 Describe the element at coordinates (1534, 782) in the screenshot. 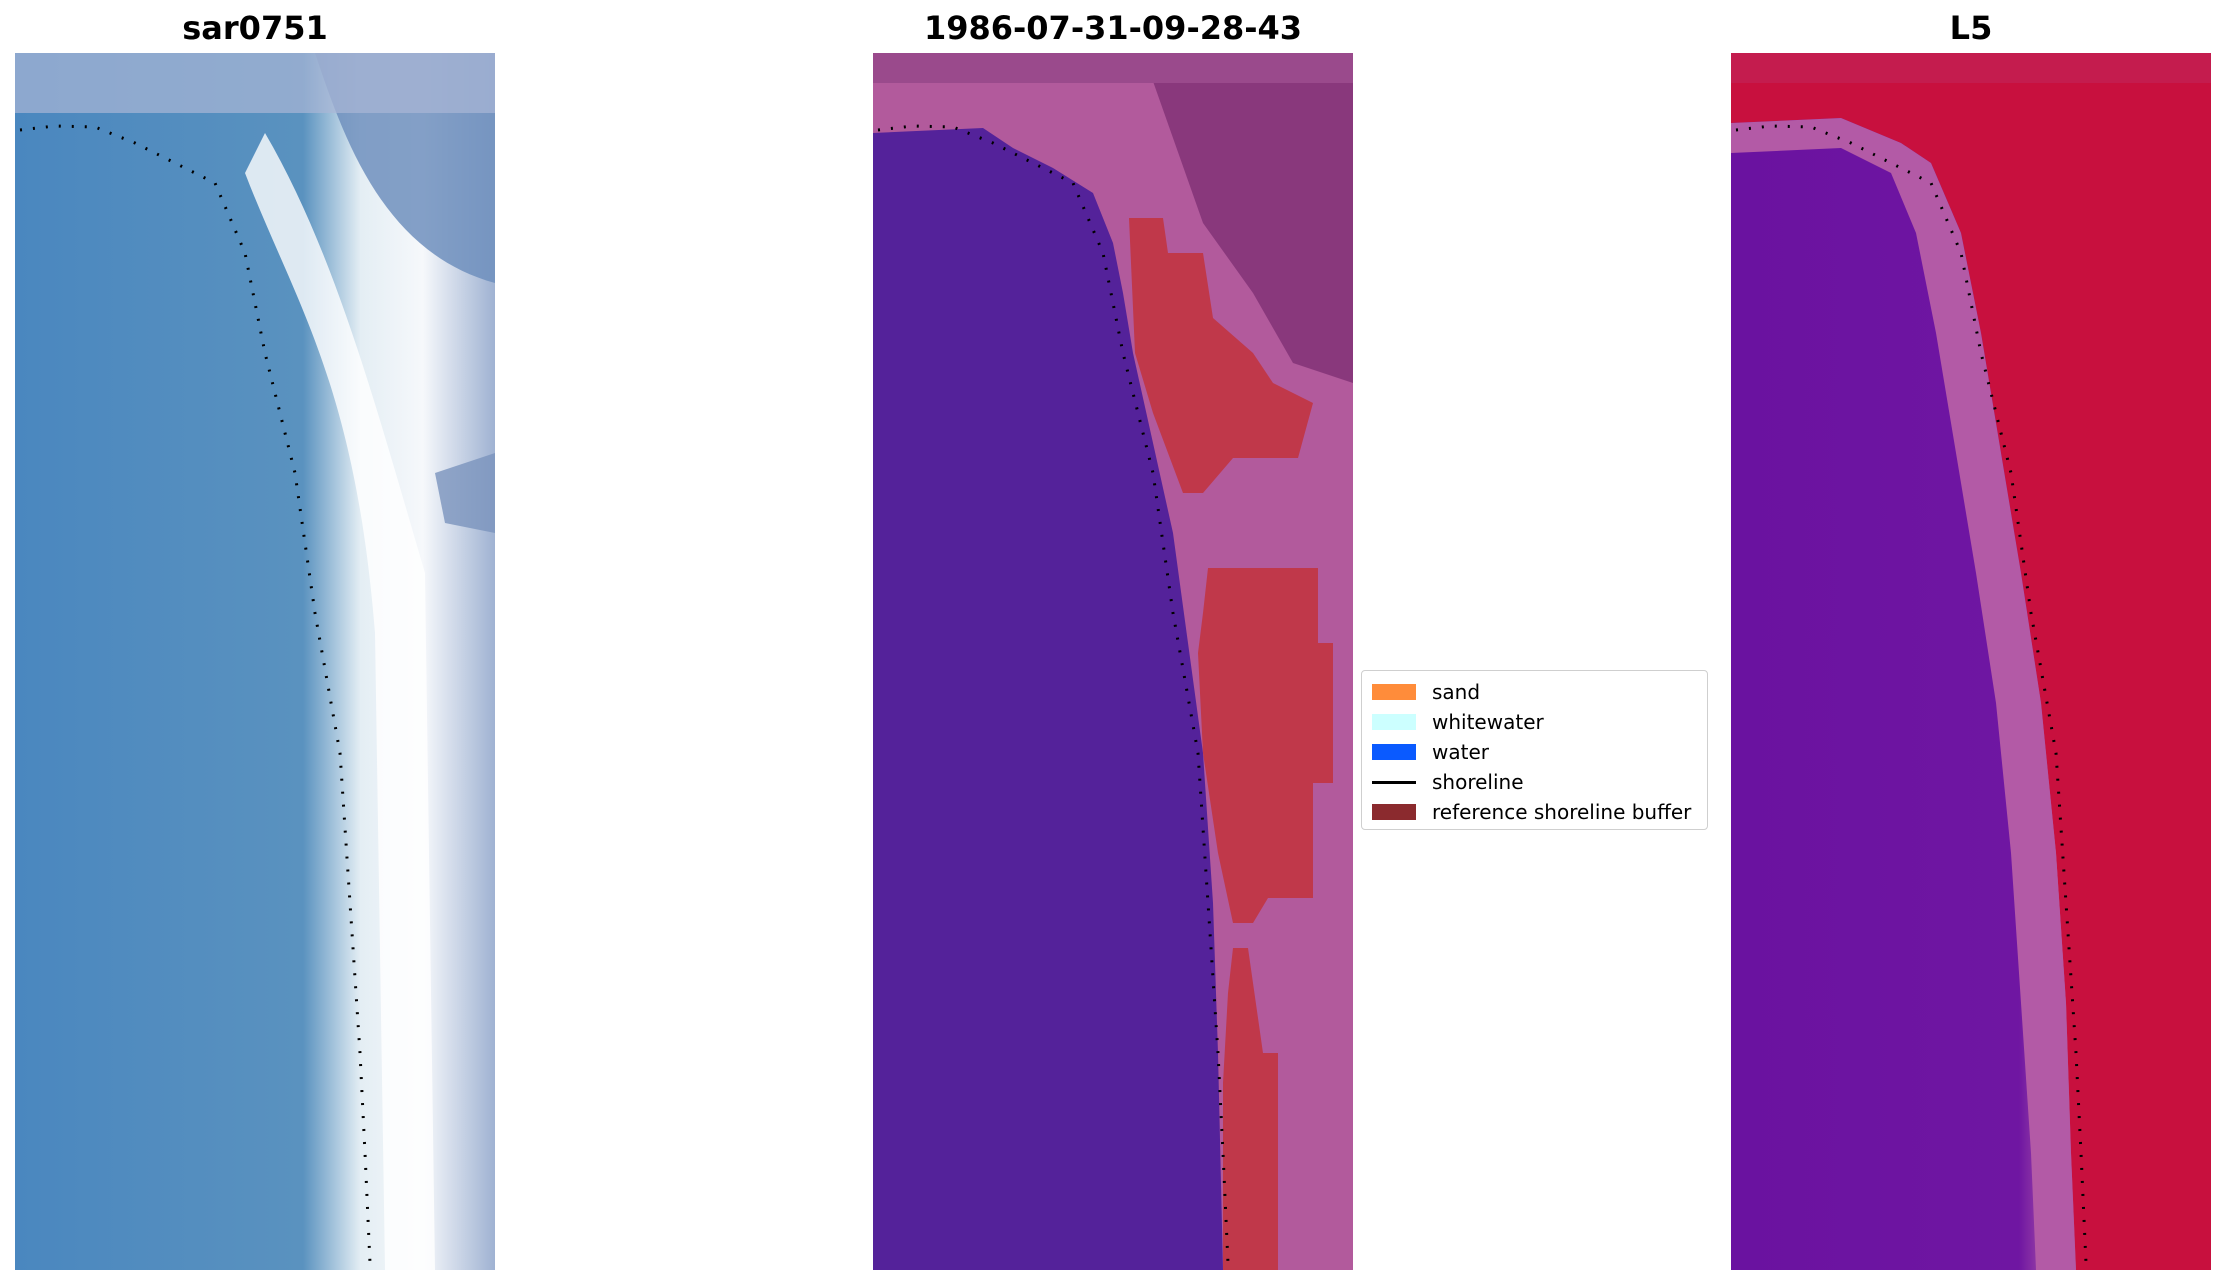

I see `legend-item-shoreline: shoreline` at that location.